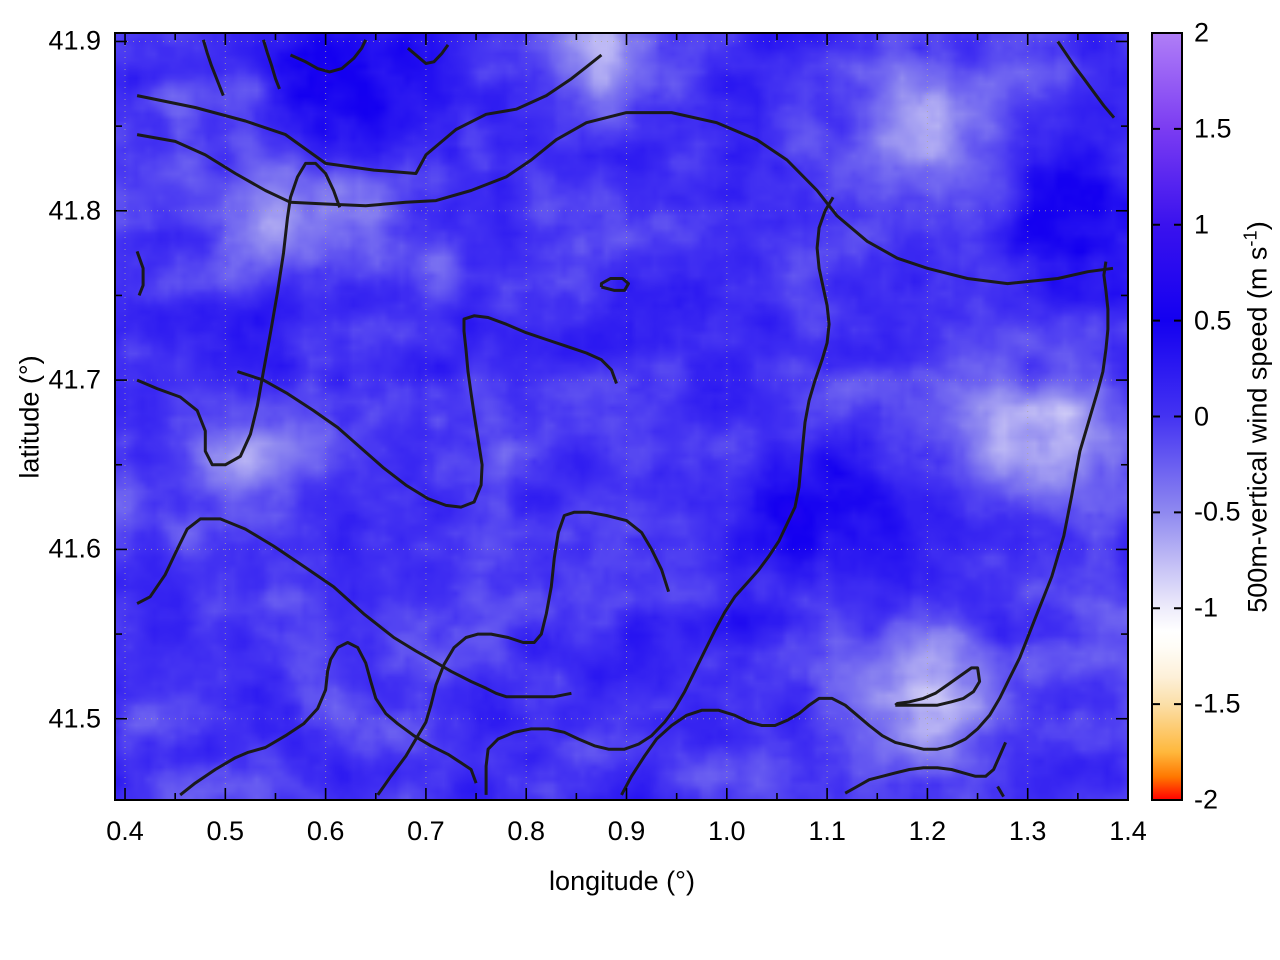 Image resolution: width=1280 pixels, height=960 pixels. Describe the element at coordinates (29, 417) in the screenshot. I see `y-axis-title: latitude (°)` at that location.